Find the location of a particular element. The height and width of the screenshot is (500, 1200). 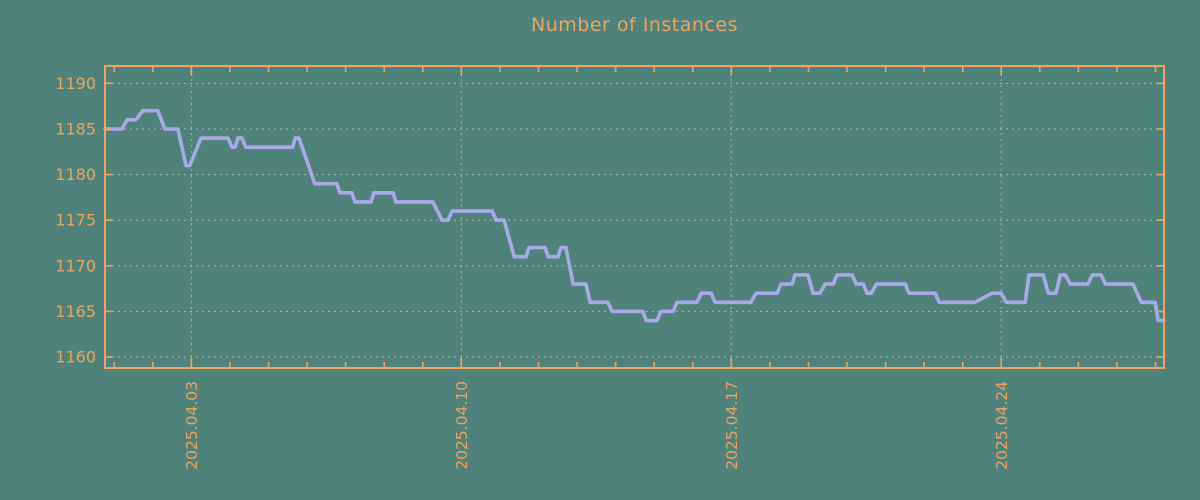

y-tick-label: 1160 is located at coordinates (75, 357).